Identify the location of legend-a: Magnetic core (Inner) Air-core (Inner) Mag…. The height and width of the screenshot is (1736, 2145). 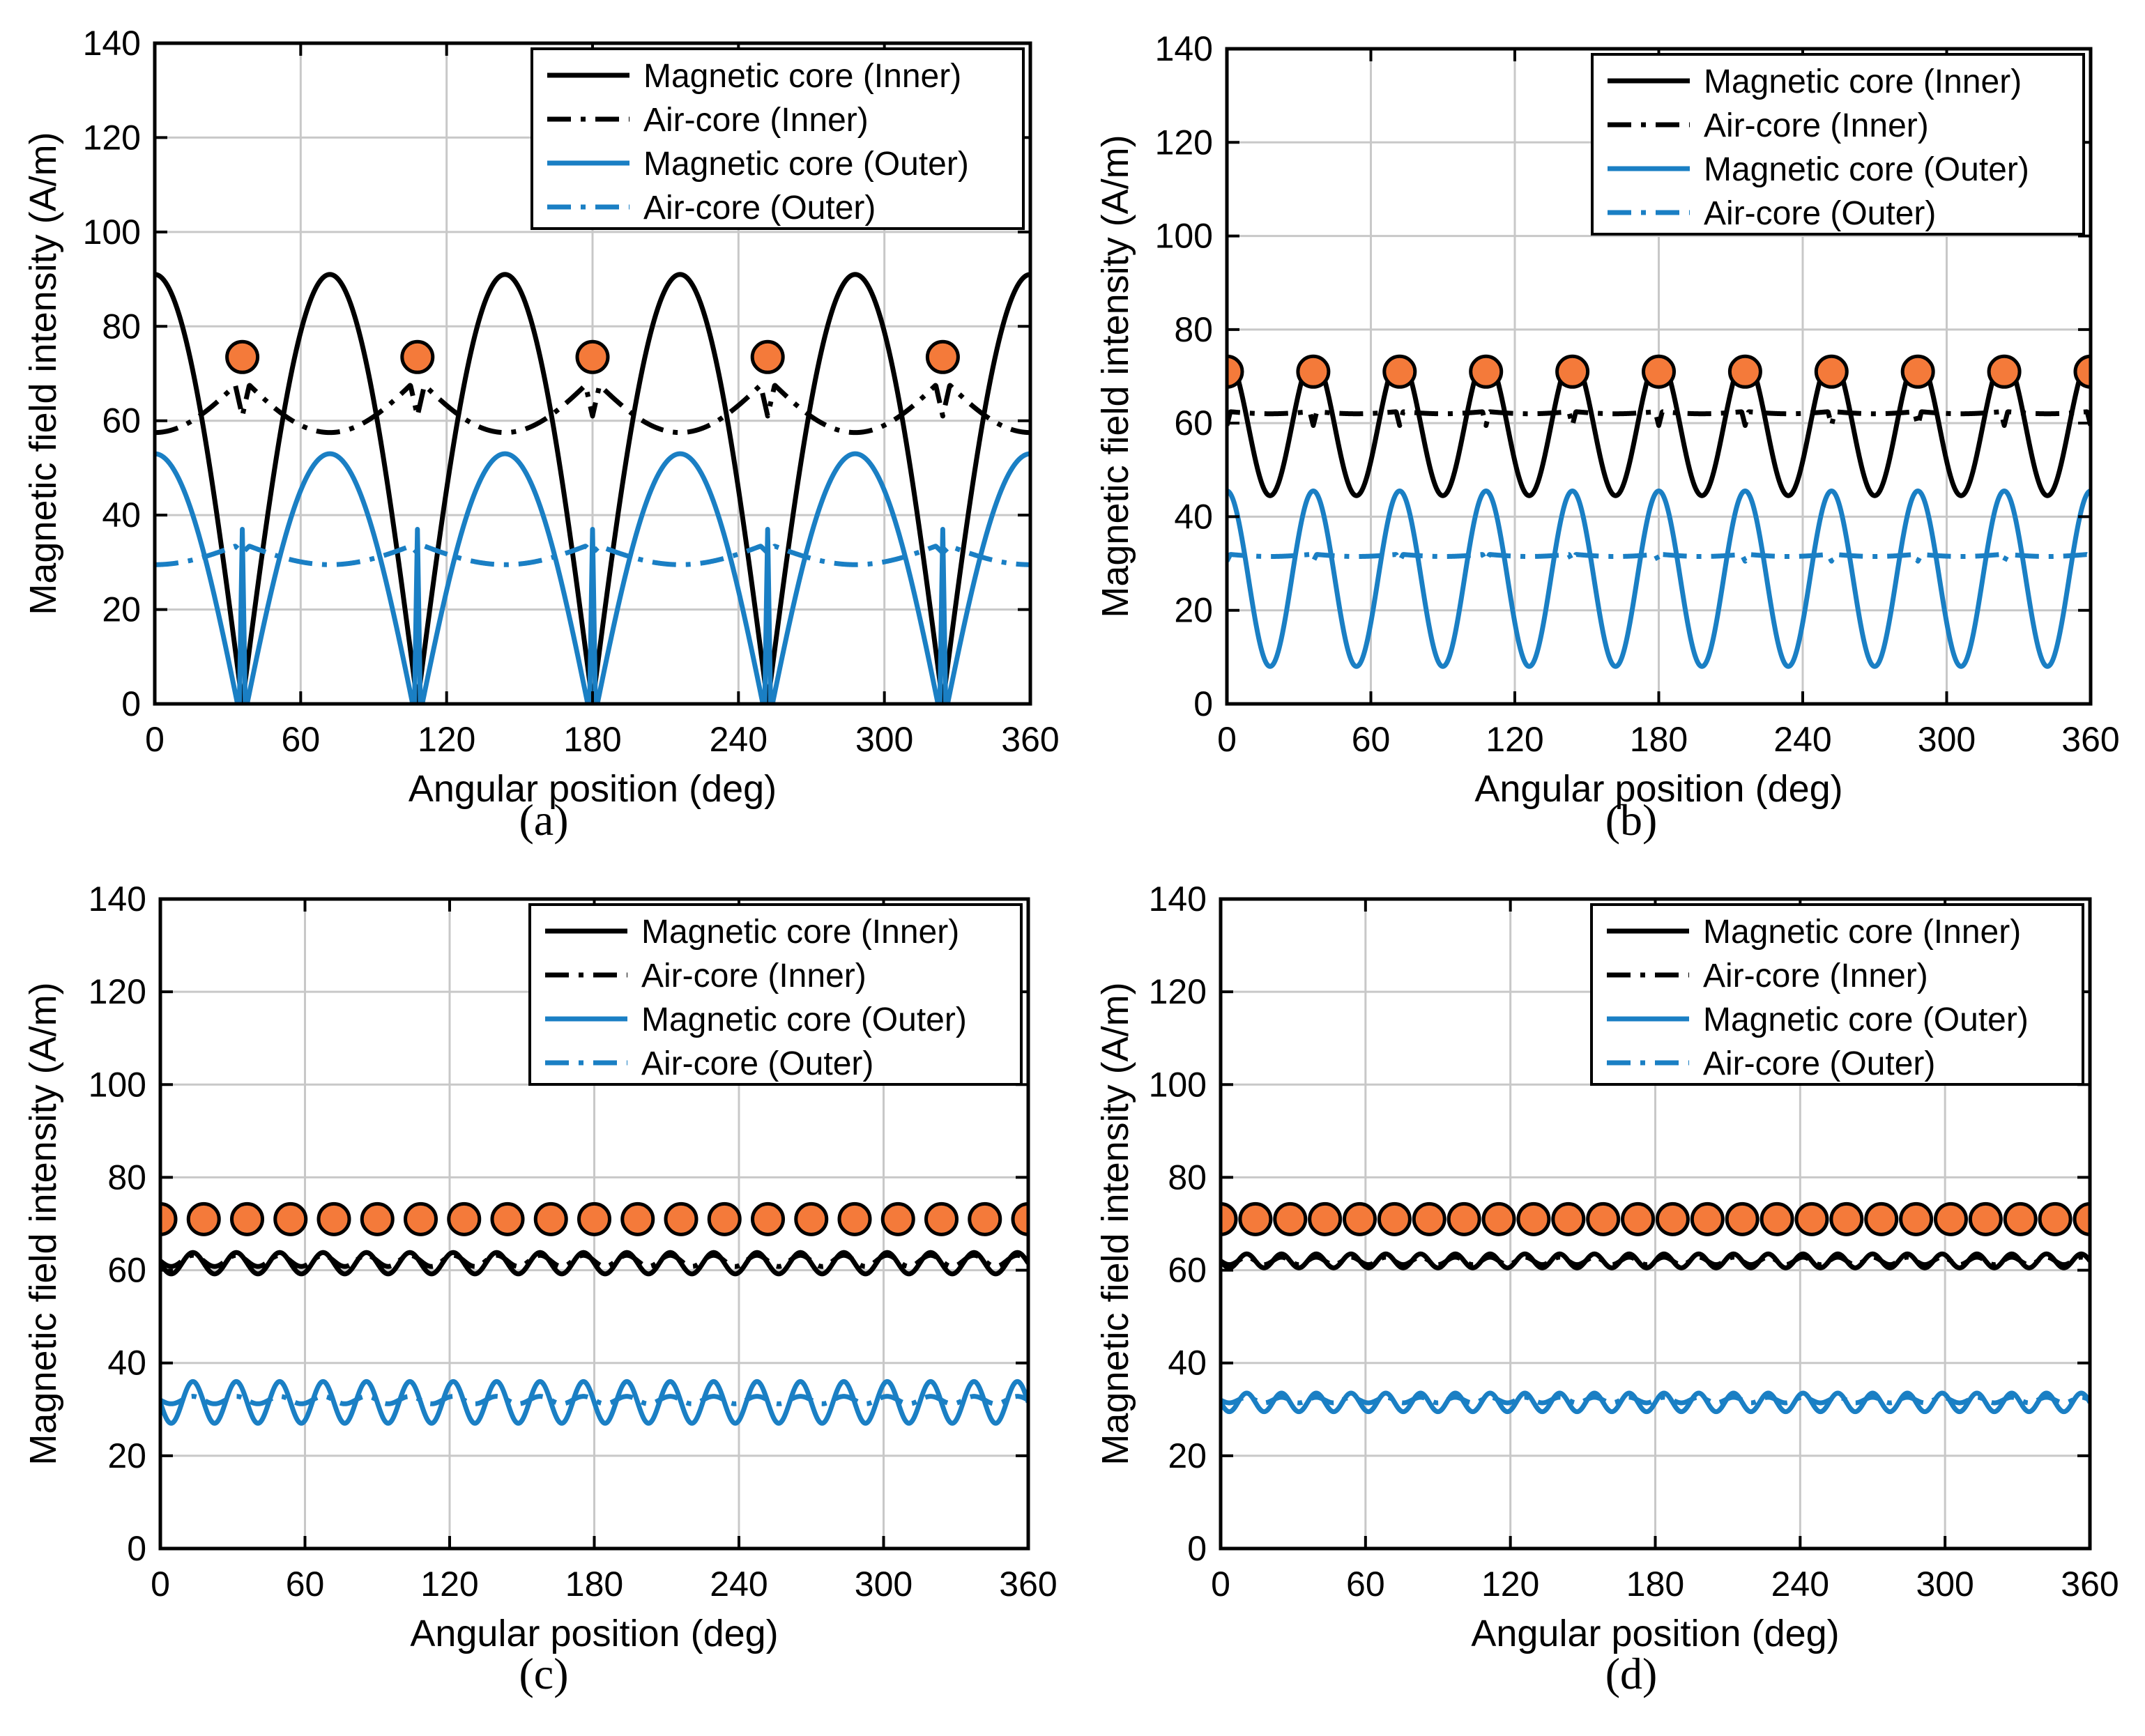
(777, 138).